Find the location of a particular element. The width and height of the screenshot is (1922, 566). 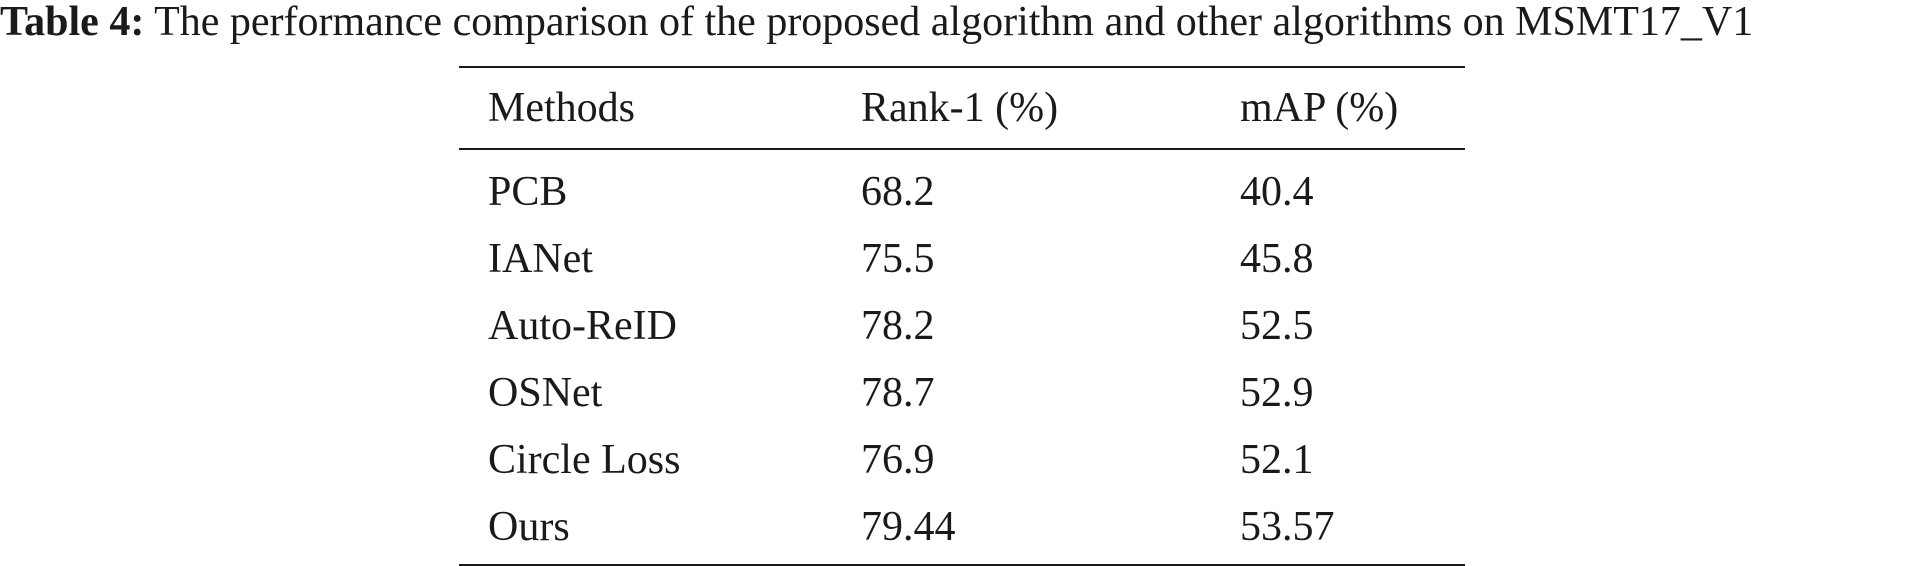

cell-map: 52.9 is located at coordinates (1277, 392).